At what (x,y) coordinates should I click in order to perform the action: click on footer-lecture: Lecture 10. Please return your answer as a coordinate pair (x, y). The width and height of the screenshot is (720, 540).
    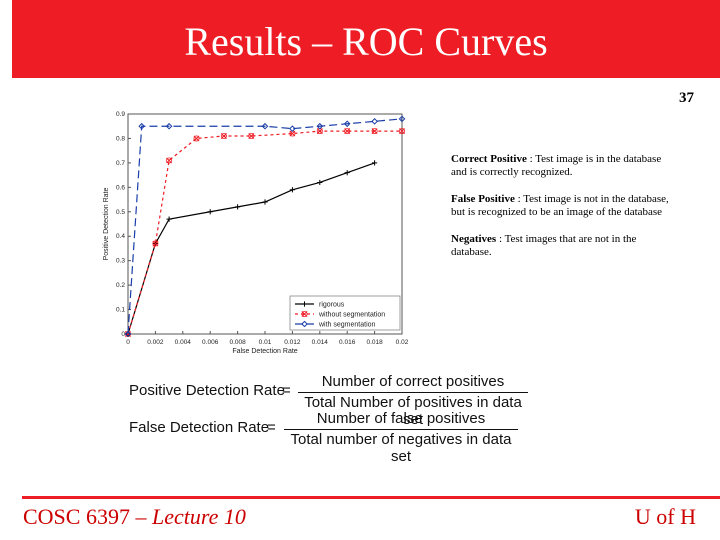
    Looking at the image, I should click on (198, 516).